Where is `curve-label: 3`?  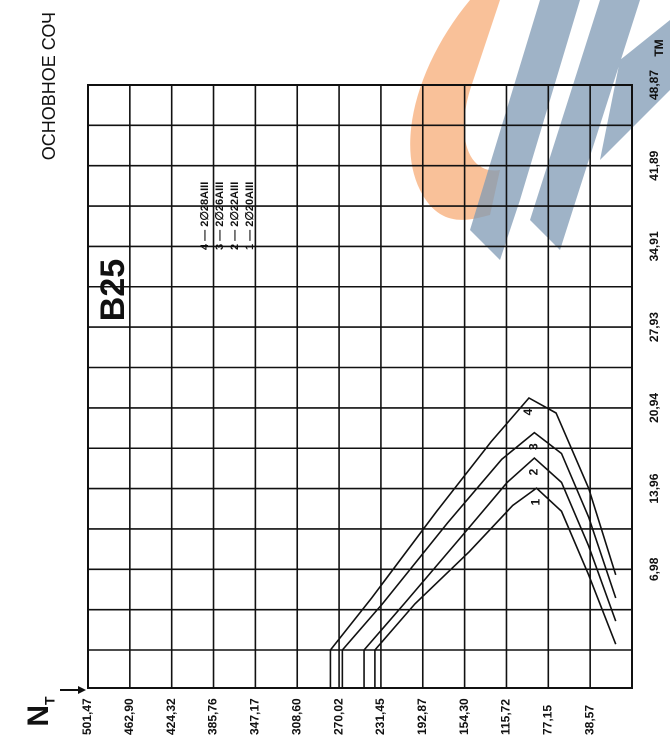
curve-label: 3 is located at coordinates (534, 446).